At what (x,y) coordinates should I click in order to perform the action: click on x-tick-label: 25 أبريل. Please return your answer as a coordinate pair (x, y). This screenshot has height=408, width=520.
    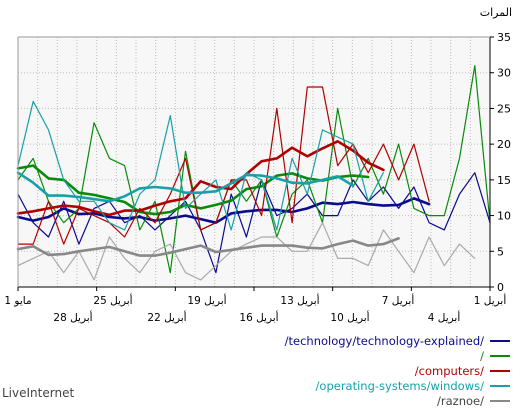
    Looking at the image, I should click on (112, 300).